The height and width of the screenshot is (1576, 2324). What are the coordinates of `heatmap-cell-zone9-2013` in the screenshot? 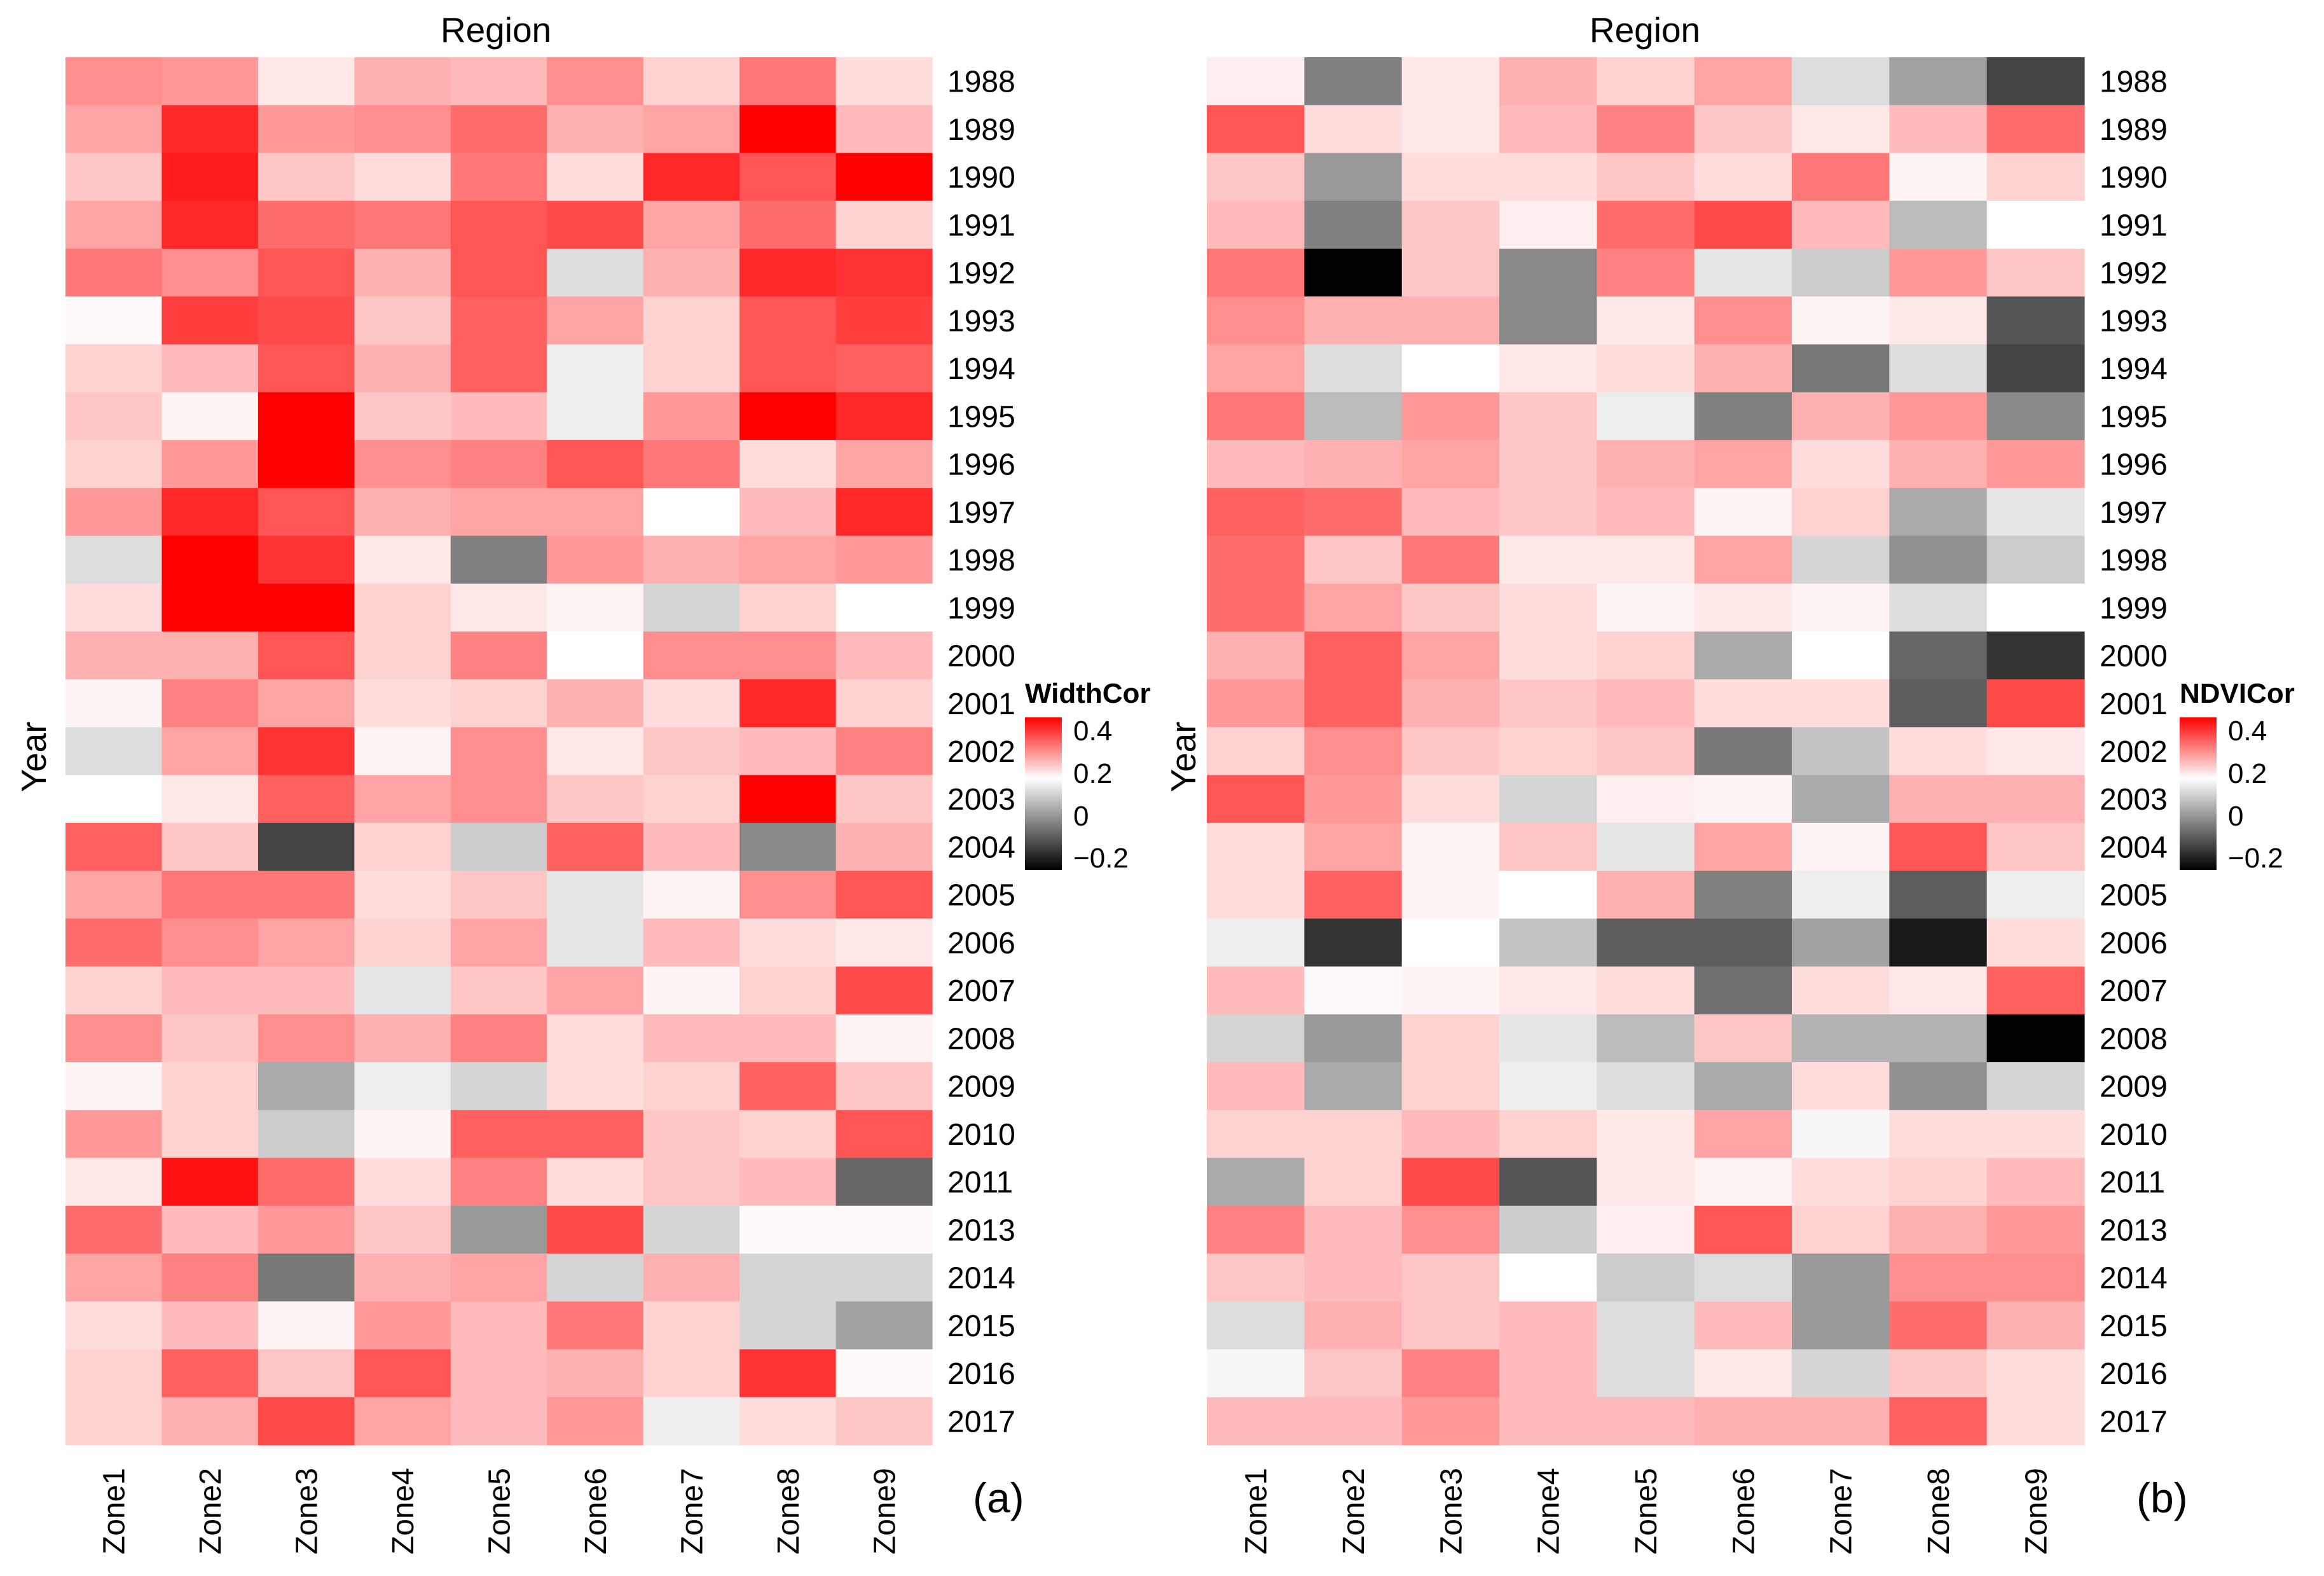 It's located at (2035, 1229).